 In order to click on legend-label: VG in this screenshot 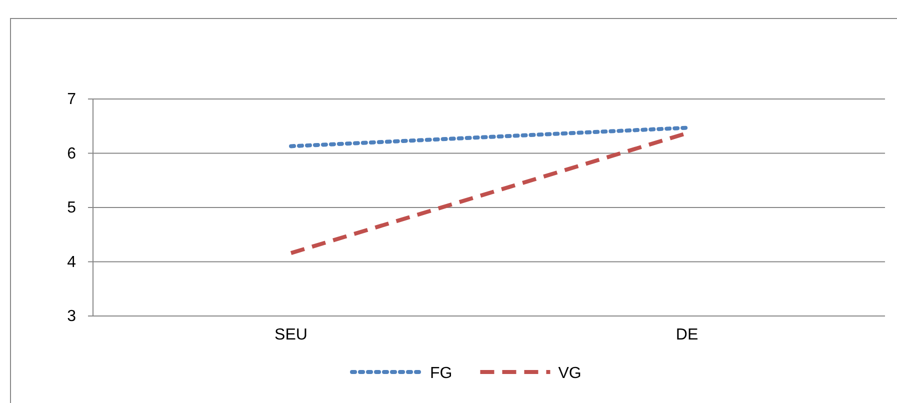, I will do `click(570, 373)`.